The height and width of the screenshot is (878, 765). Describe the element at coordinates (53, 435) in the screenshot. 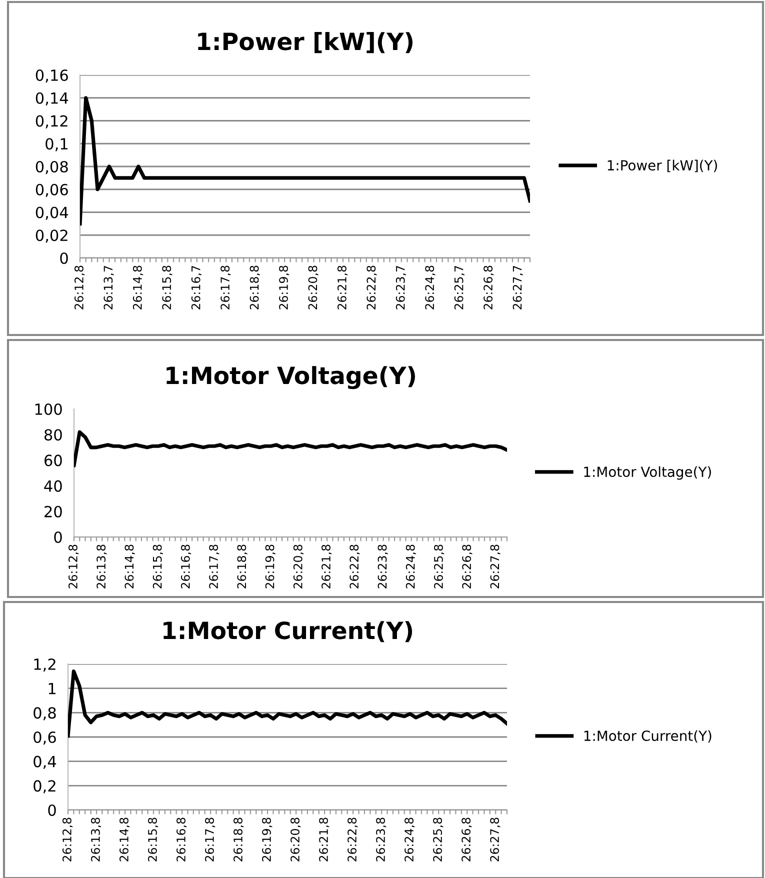

I see `y-tick-label: 80` at that location.